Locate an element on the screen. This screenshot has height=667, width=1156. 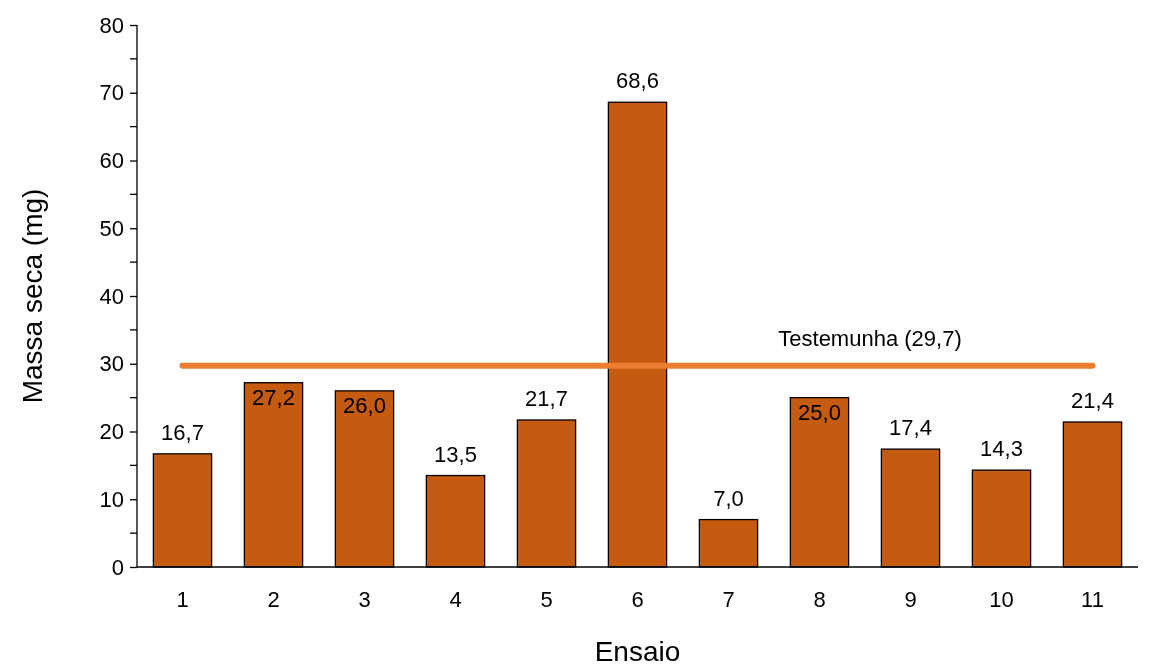
data-label: 16,7 is located at coordinates (182, 432).